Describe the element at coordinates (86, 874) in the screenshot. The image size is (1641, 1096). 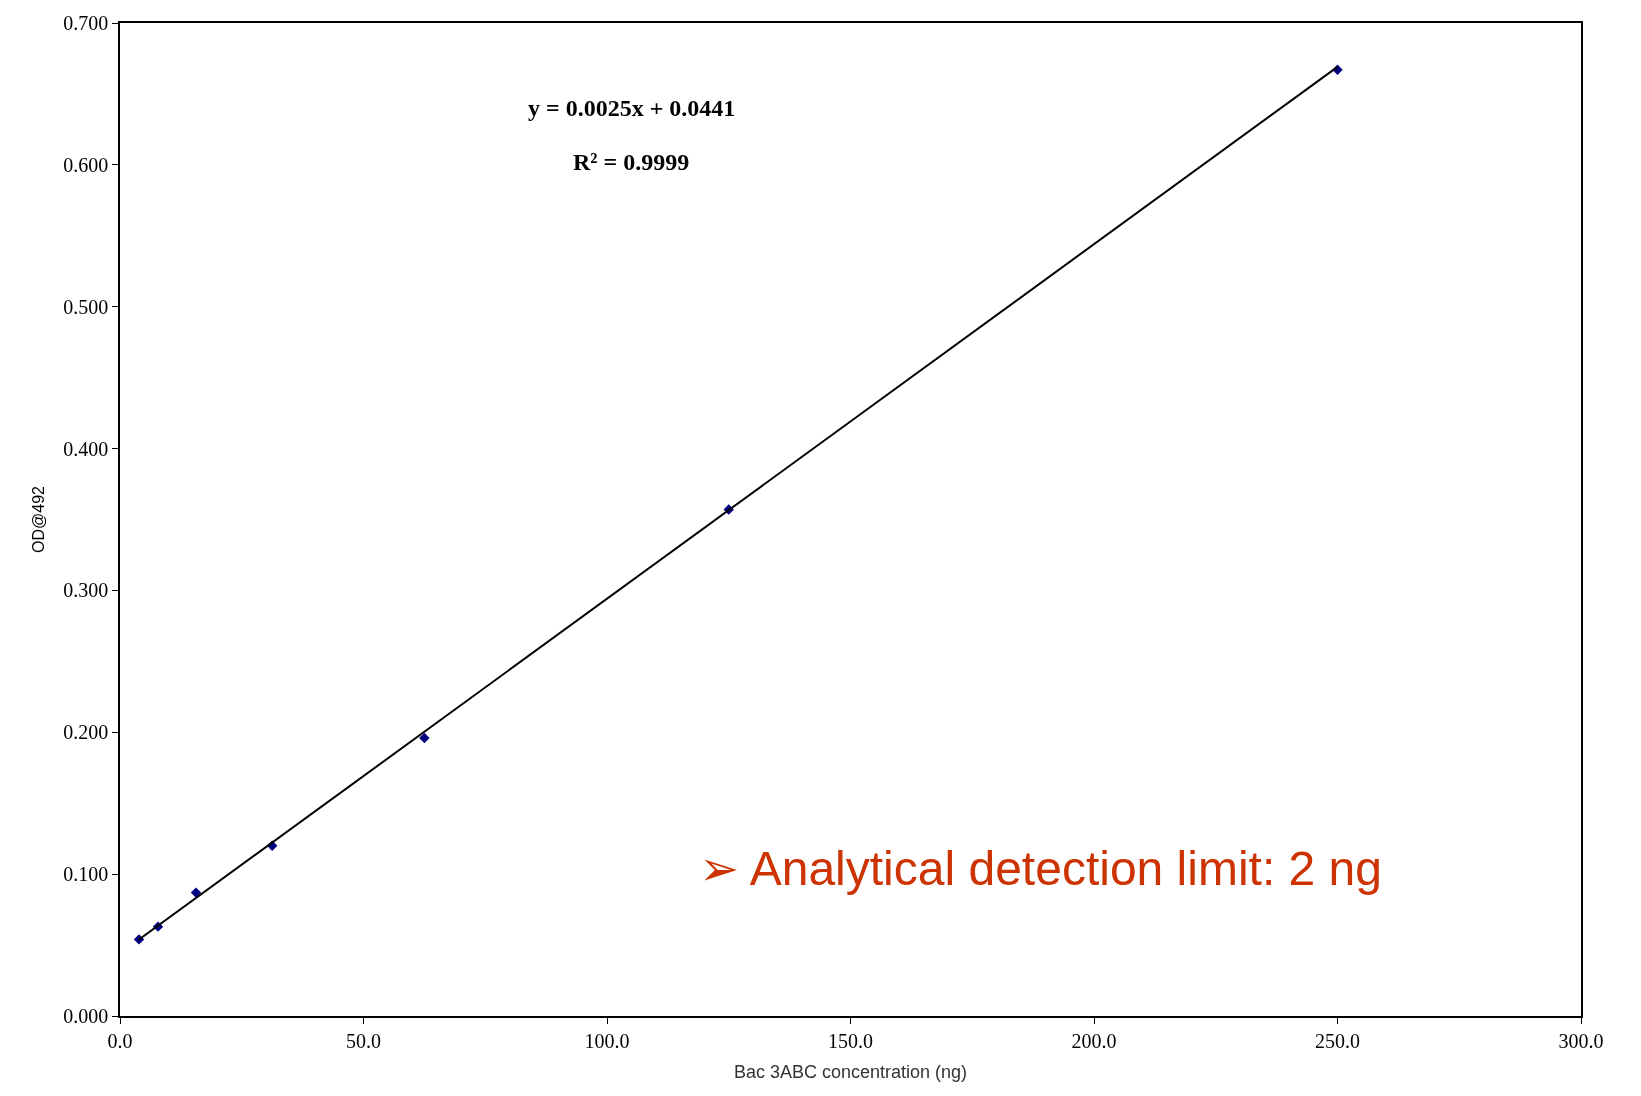
I see `y-tick-label: 0.100` at that location.